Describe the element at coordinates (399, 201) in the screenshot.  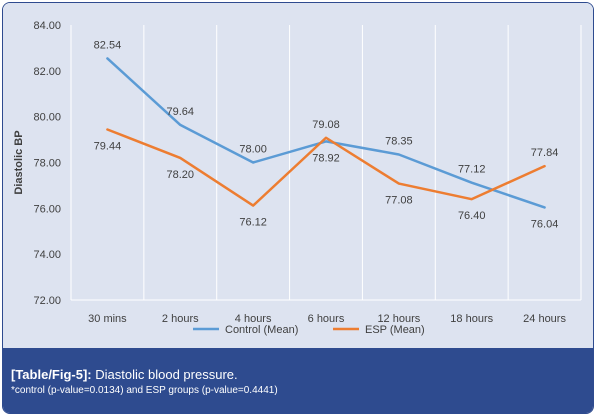
I see `data-label: 77.08` at that location.